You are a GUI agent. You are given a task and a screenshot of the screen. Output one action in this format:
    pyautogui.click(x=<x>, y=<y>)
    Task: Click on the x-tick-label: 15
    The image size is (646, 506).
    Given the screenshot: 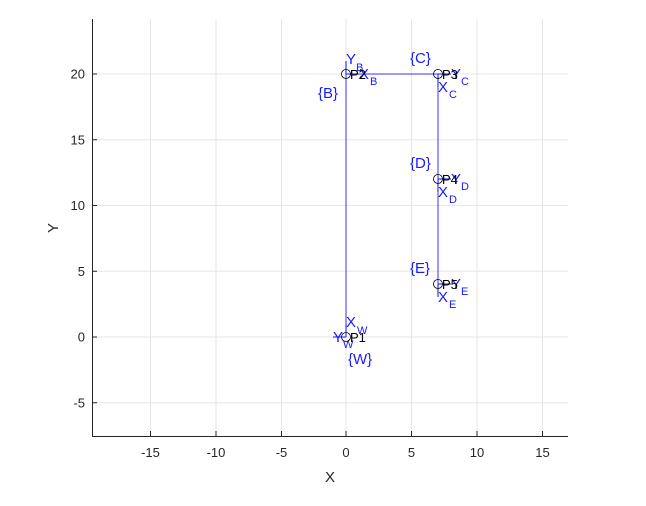 What is the action you would take?
    pyautogui.click(x=542, y=452)
    